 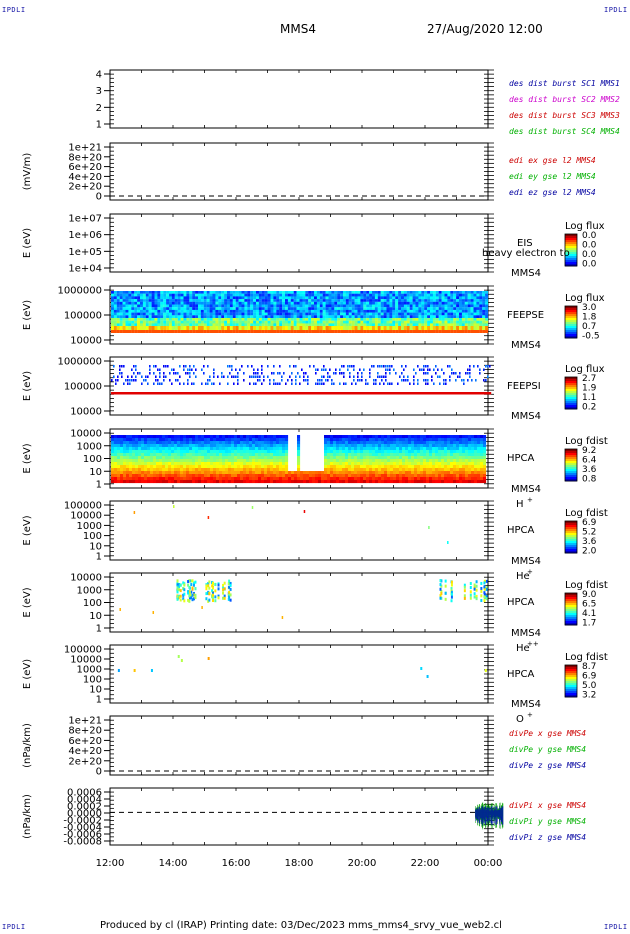 I want to click on panel-p2-frame, so click(x=299, y=171).